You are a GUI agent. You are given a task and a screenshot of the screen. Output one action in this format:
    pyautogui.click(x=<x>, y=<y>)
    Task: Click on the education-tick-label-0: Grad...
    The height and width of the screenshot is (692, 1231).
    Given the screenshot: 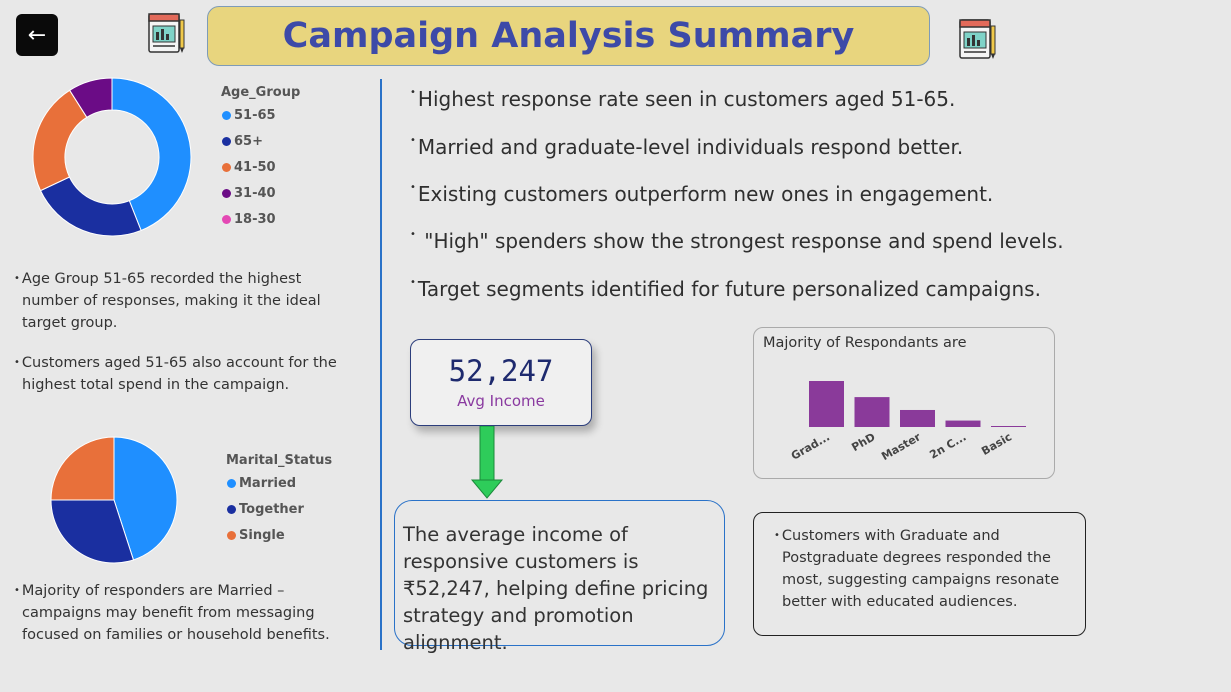 What is the action you would take?
    pyautogui.click(x=810, y=446)
    